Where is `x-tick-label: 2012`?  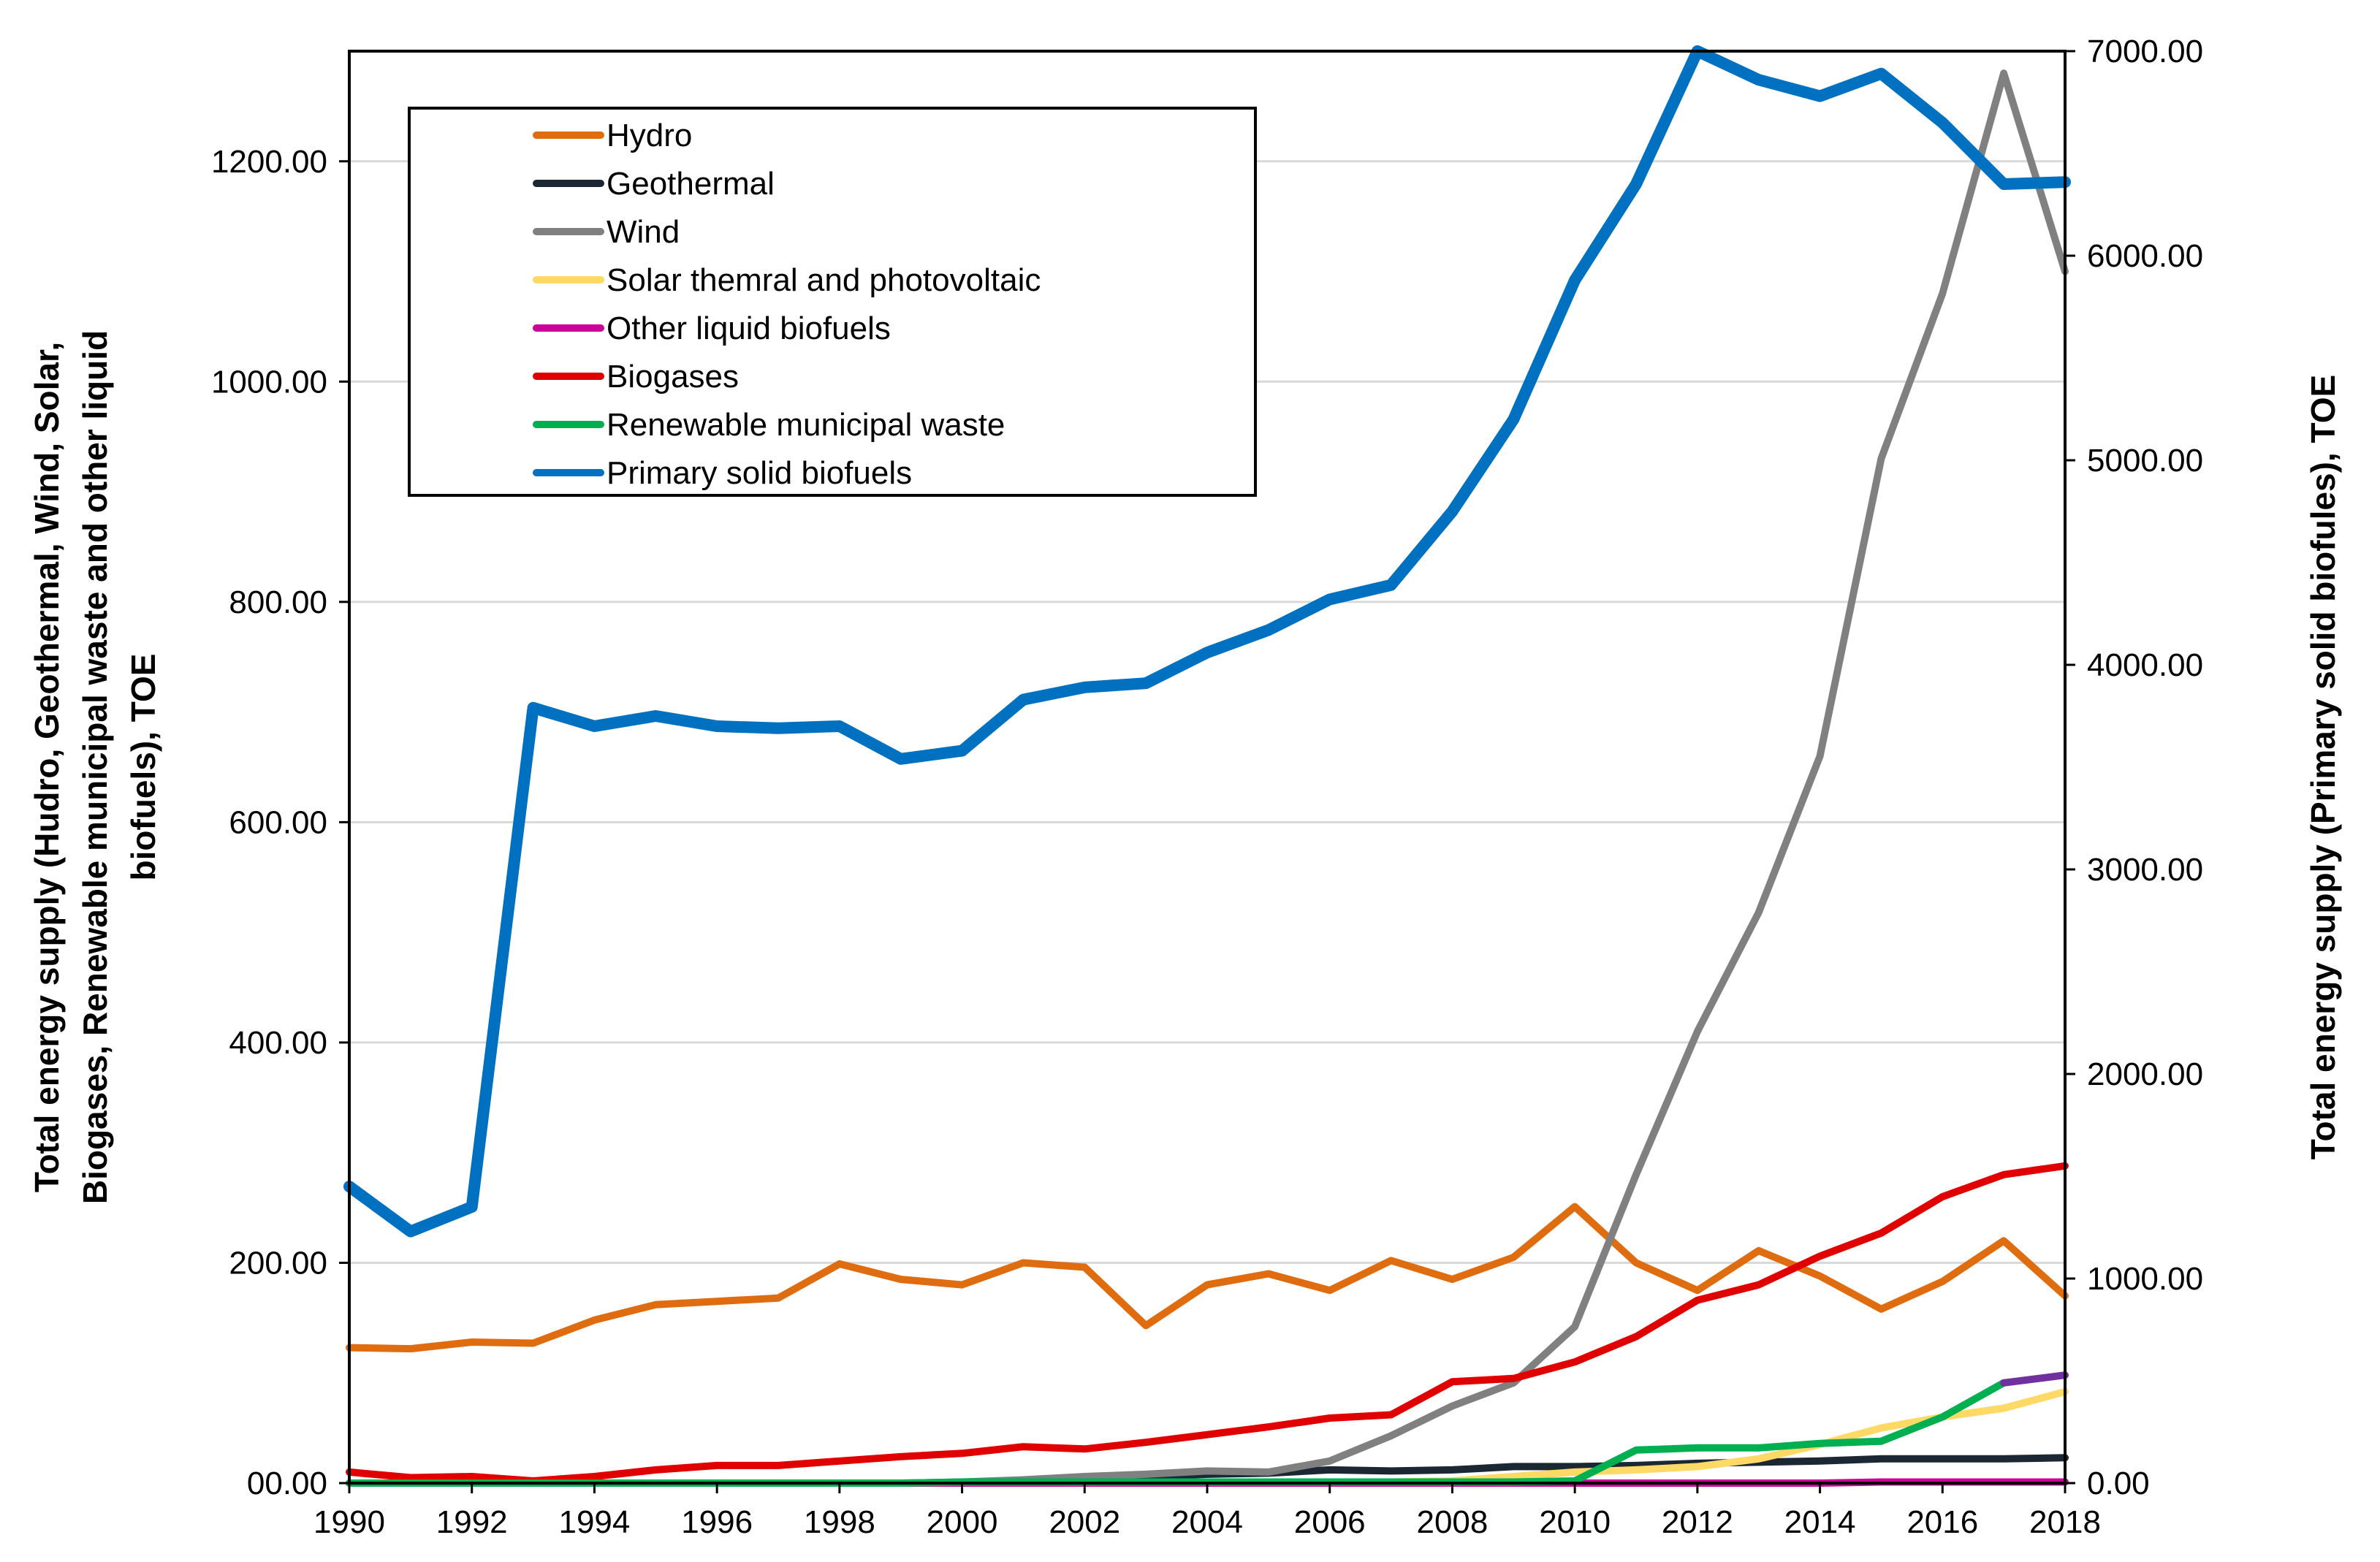
x-tick-label: 2012 is located at coordinates (1697, 1522).